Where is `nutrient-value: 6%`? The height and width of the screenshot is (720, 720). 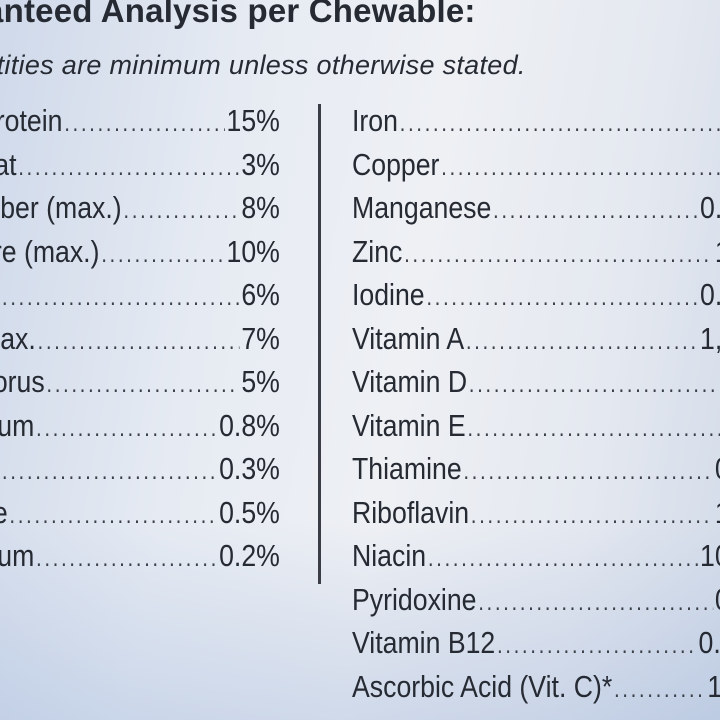 nutrient-value: 6% is located at coordinates (260, 294).